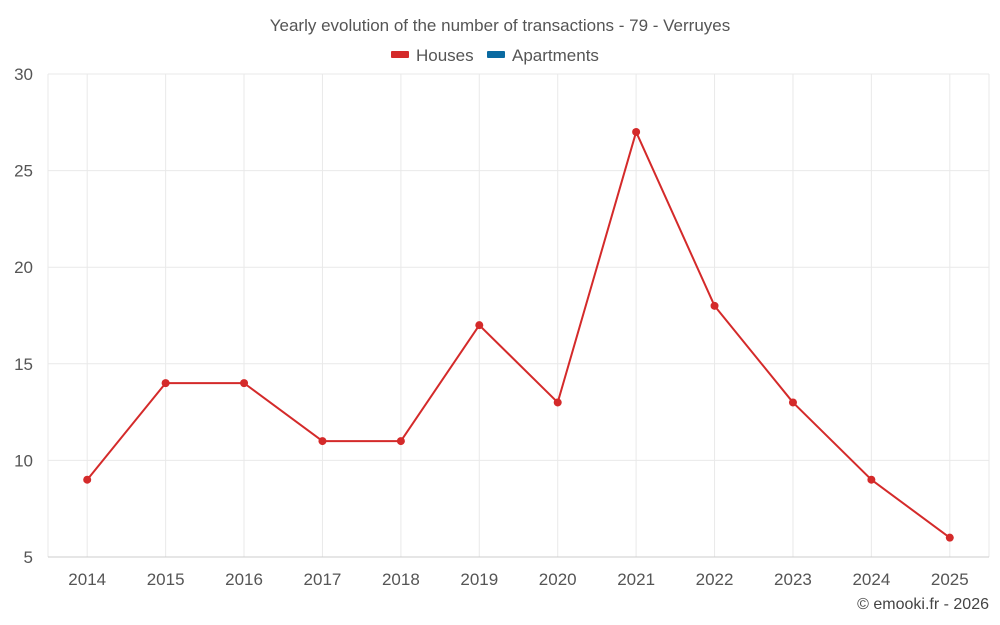 The image size is (1000, 625). I want to click on y-tick-label: 25, so click(23, 171).